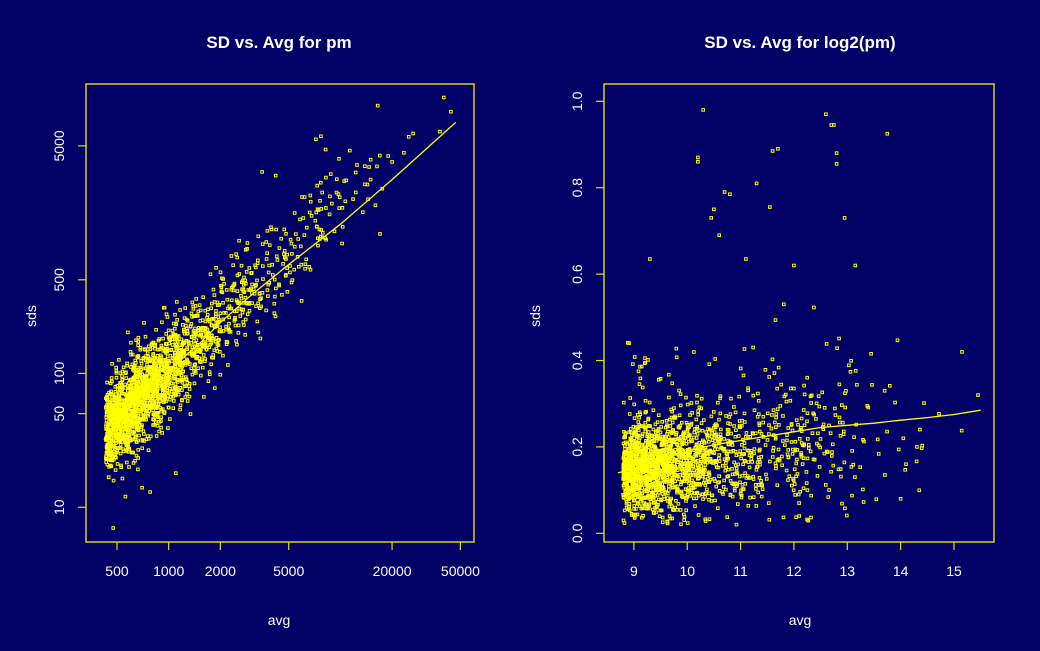 This screenshot has height=651, width=1040. Describe the element at coordinates (288, 571) in the screenshot. I see `x-tick-label: 5000` at that location.